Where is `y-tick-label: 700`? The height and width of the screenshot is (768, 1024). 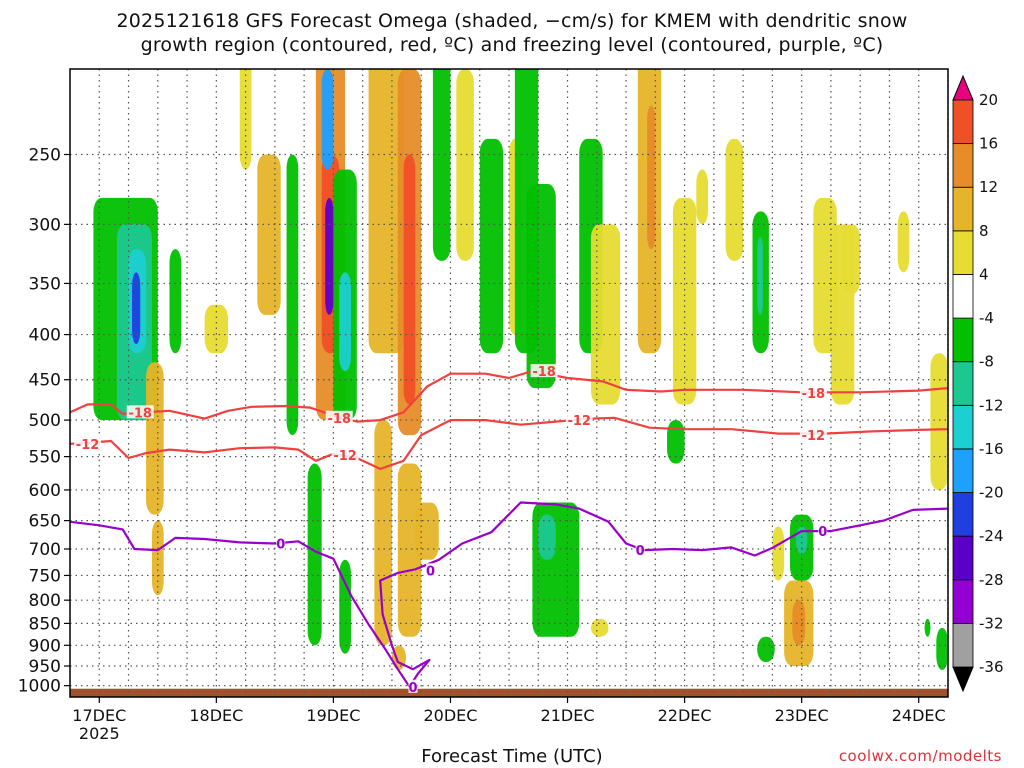
y-tick-label: 700 is located at coordinates (45, 550).